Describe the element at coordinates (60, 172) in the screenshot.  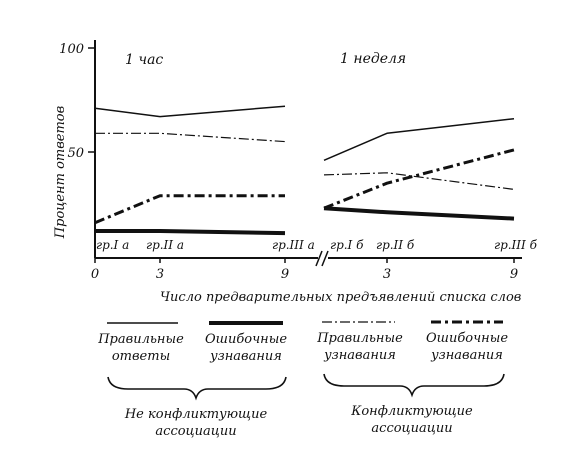
I see `y-axis-label: Процент ответов` at that location.